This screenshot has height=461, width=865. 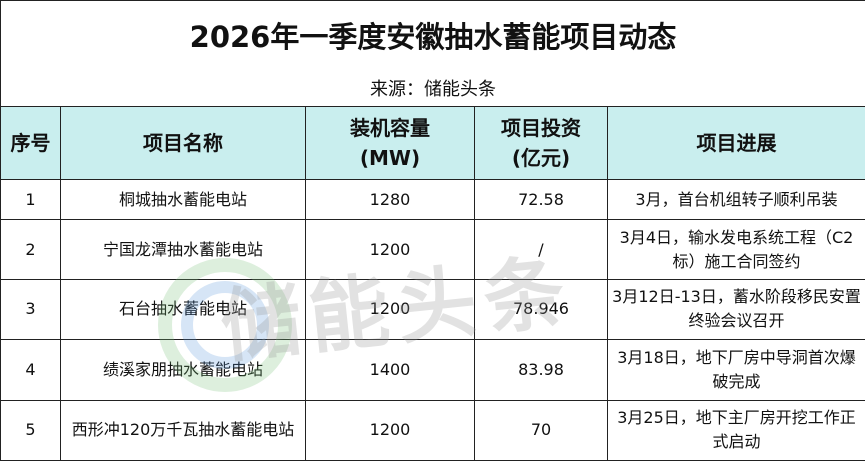 What do you see at coordinates (30, 370) in the screenshot?
I see `table-cell: 4` at bounding box center [30, 370].